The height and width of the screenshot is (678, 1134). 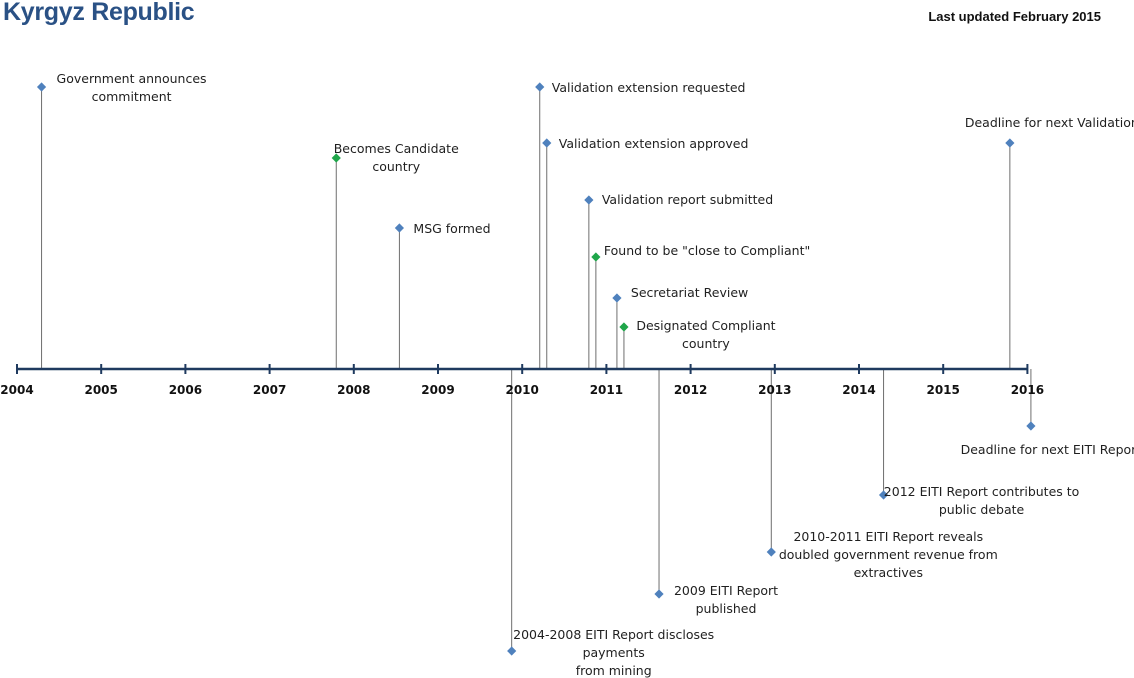 What do you see at coordinates (99, 13) in the screenshot?
I see `page-title: Kyrgyz Republic` at bounding box center [99, 13].